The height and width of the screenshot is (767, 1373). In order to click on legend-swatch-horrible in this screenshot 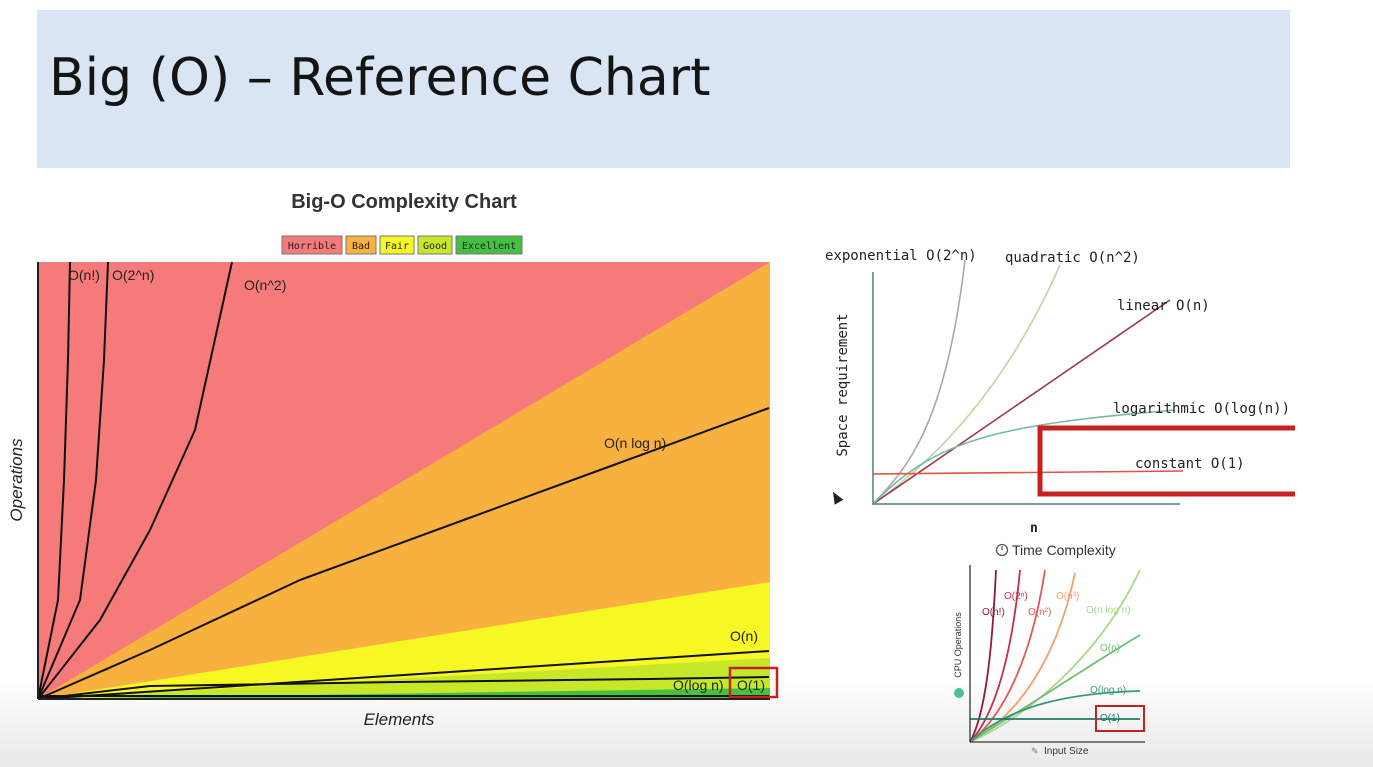, I will do `click(312, 245)`.